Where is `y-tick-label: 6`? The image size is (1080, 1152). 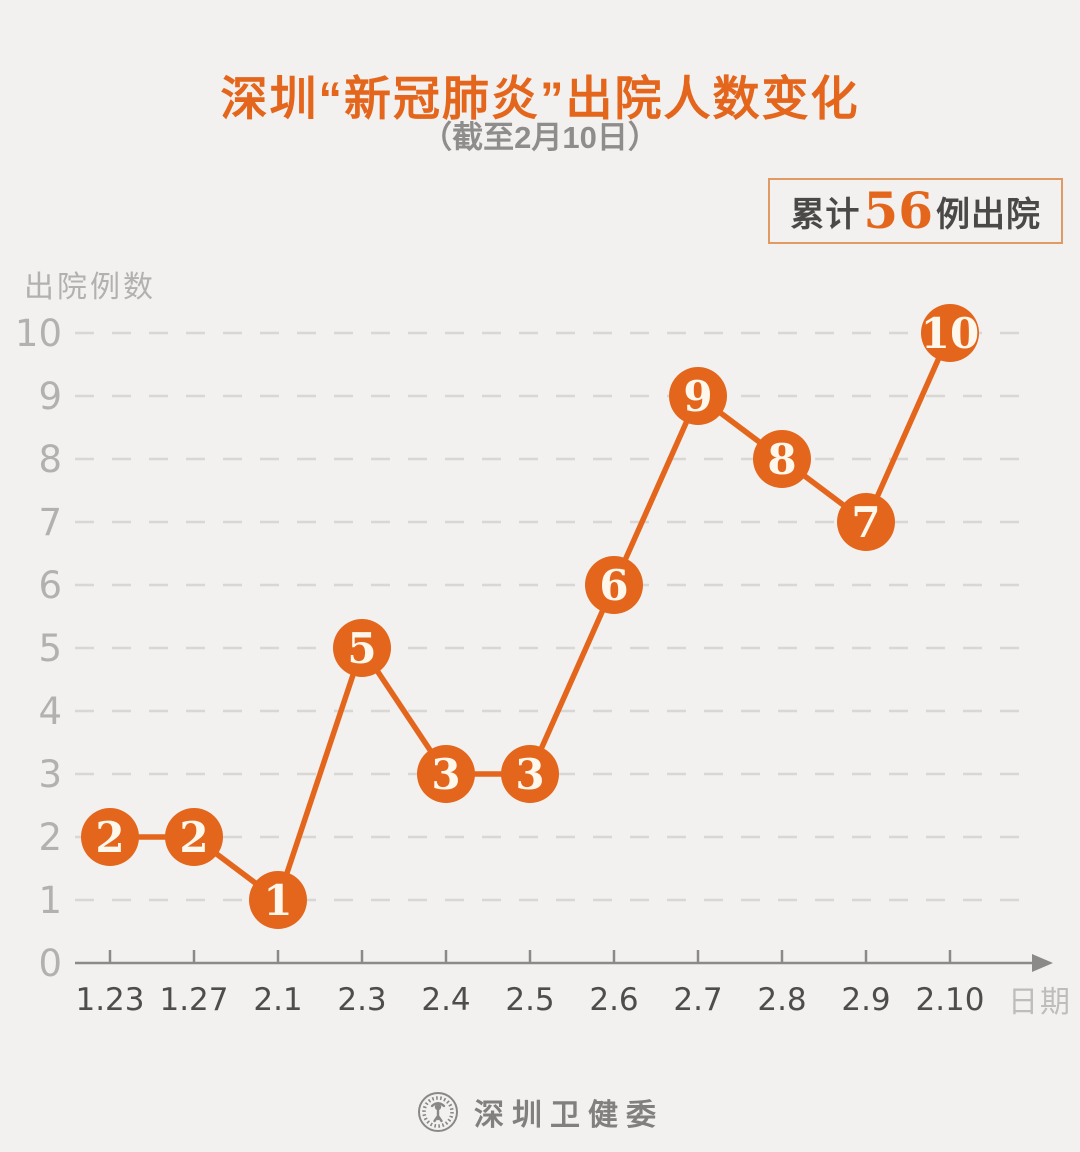
y-tick-label: 6 is located at coordinates (50, 585).